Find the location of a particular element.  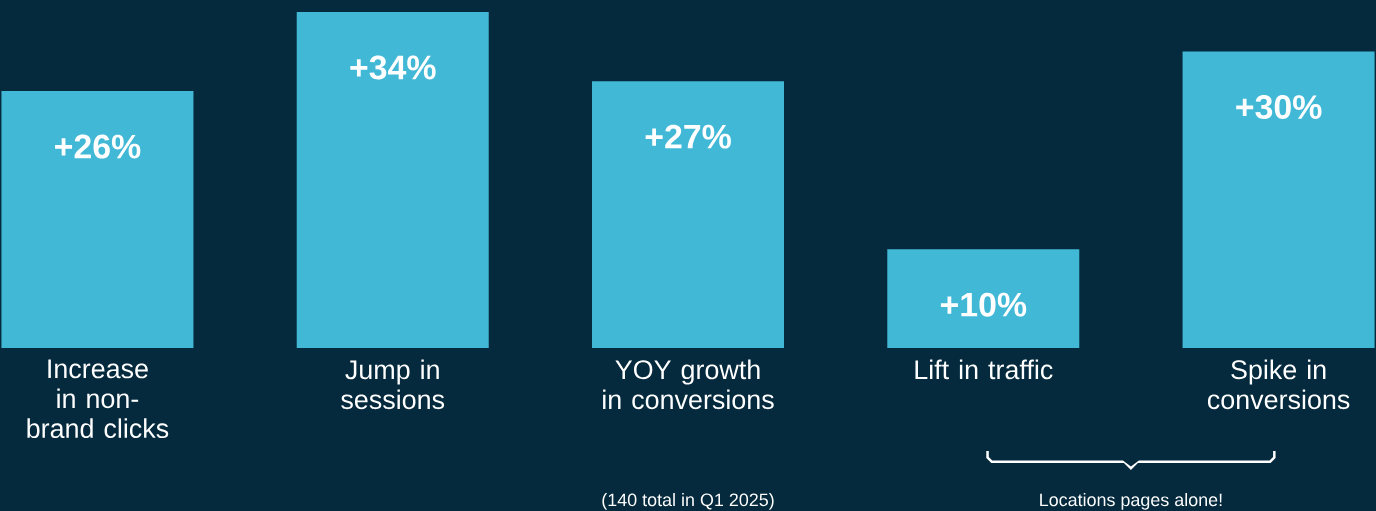

data-label: +26% is located at coordinates (98, 146).